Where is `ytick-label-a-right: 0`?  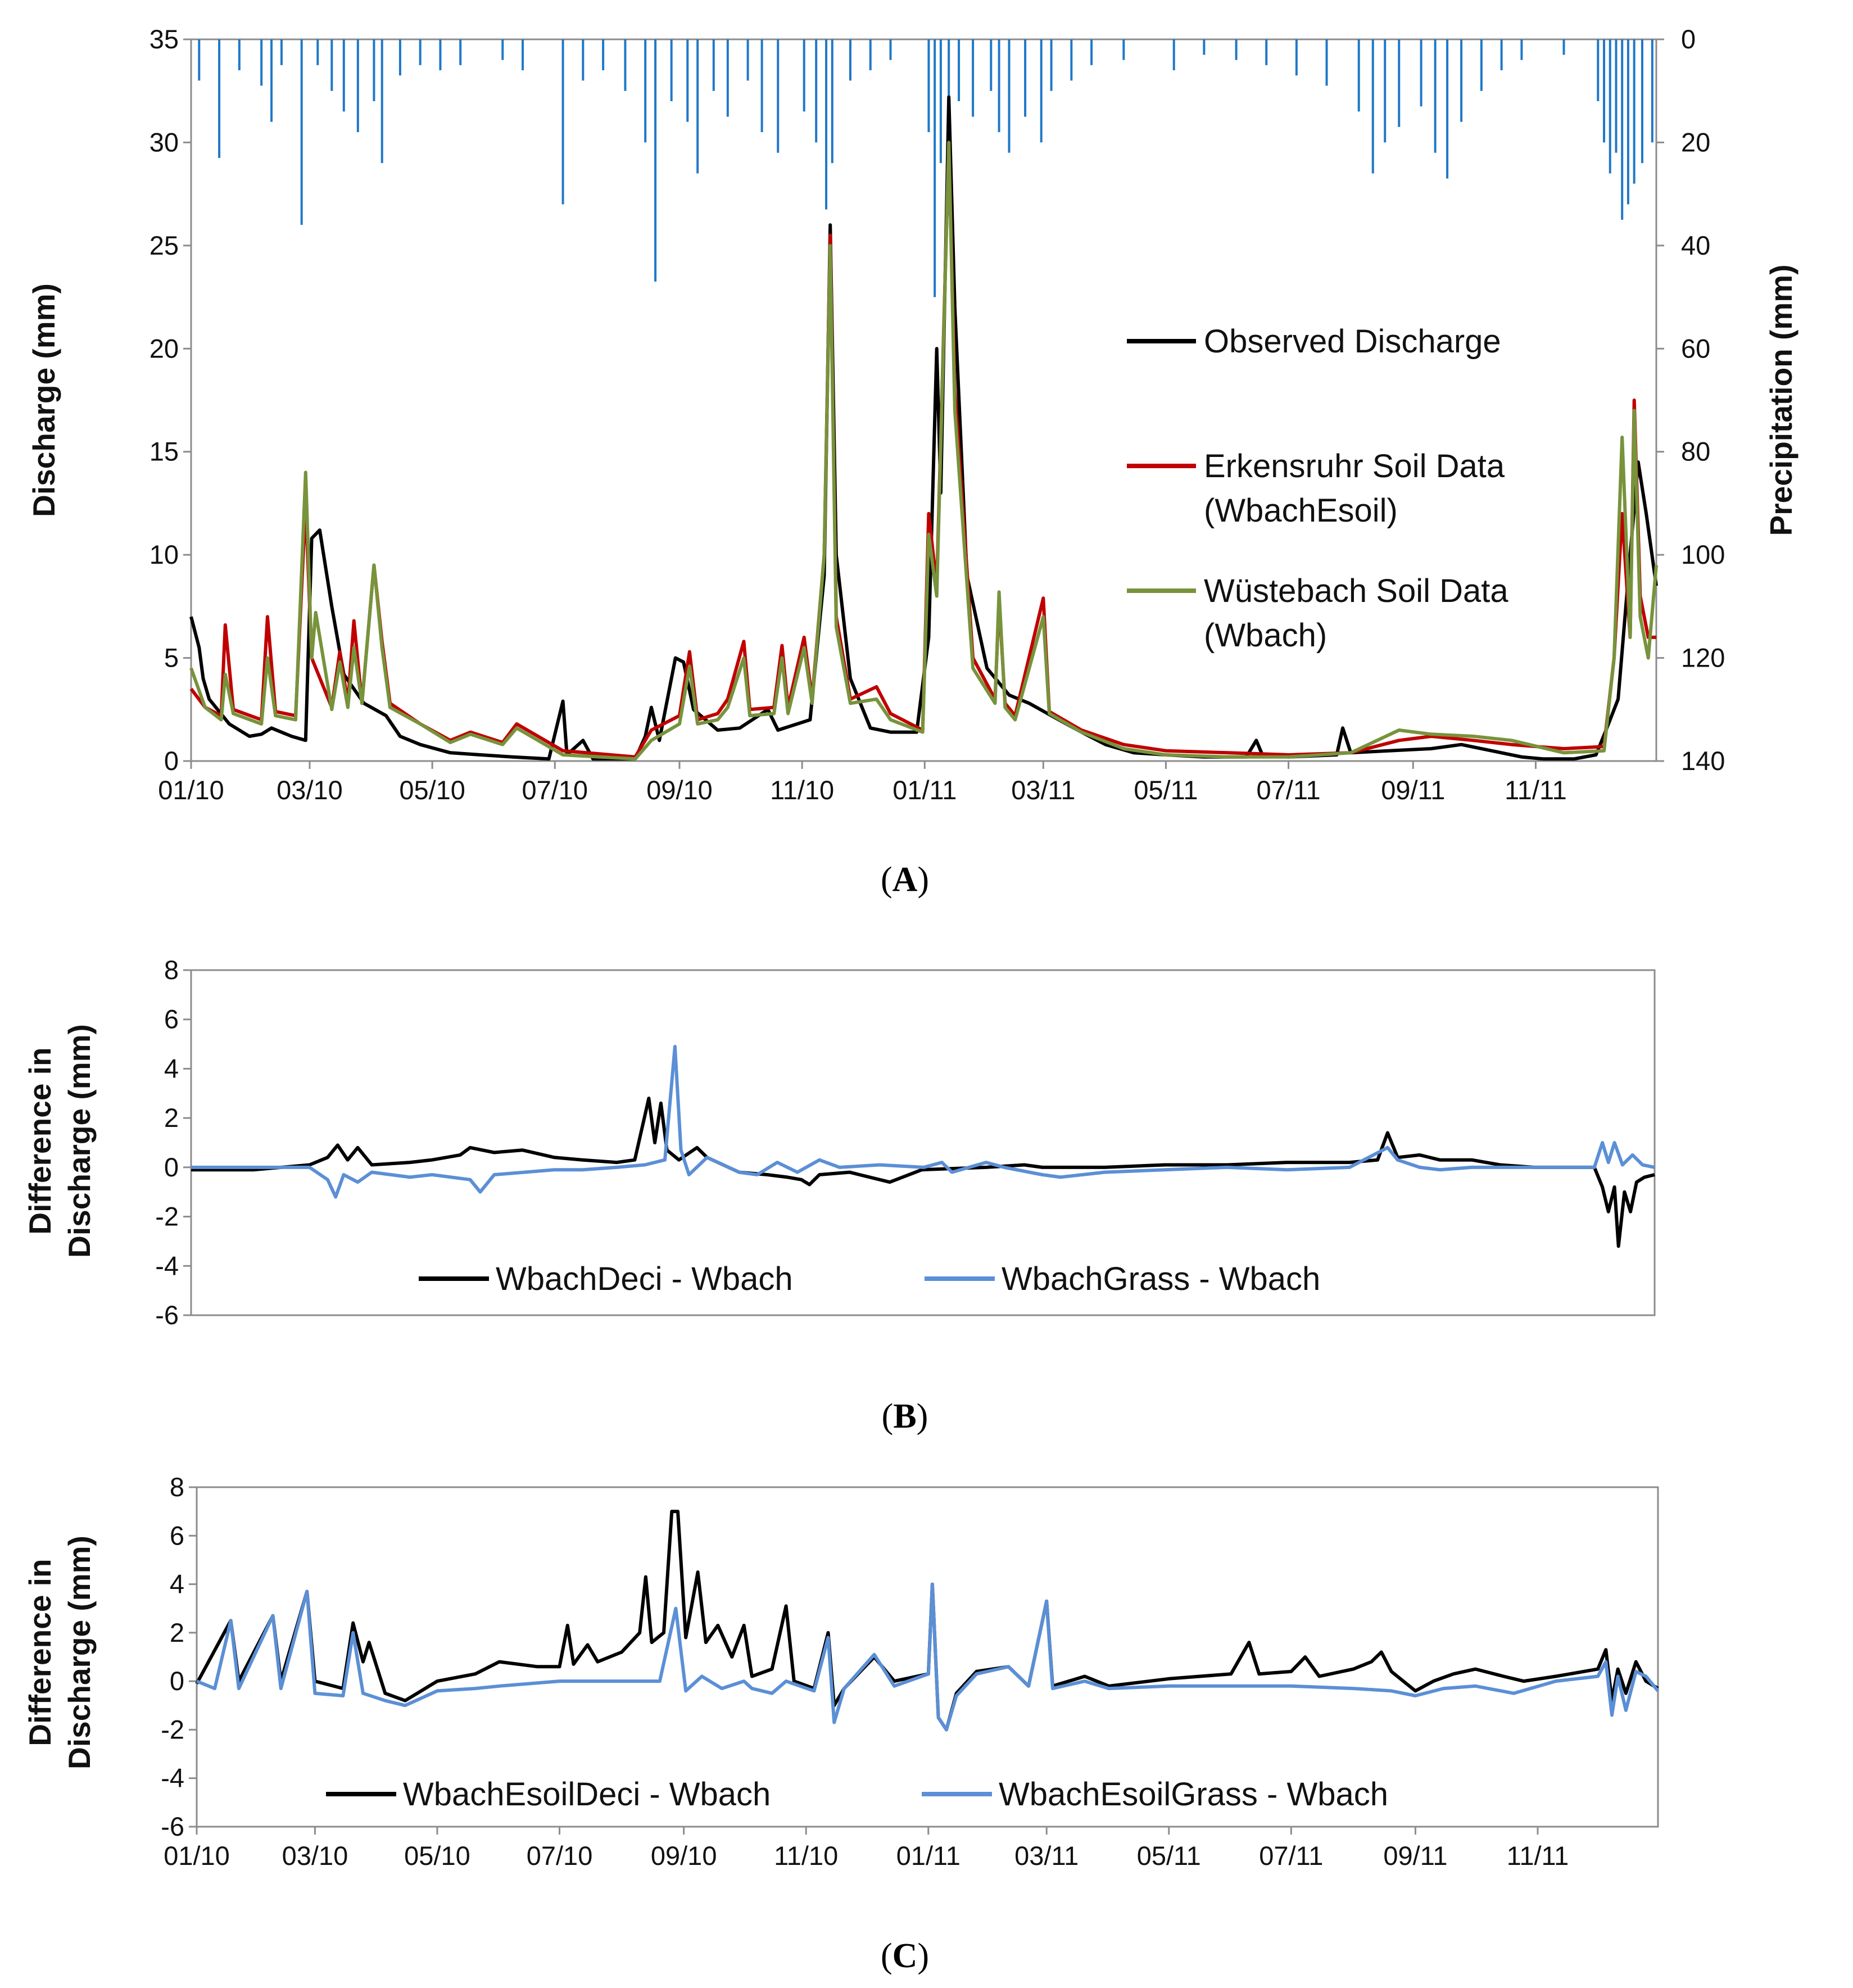
ytick-label-a-right: 0 is located at coordinates (1688, 39).